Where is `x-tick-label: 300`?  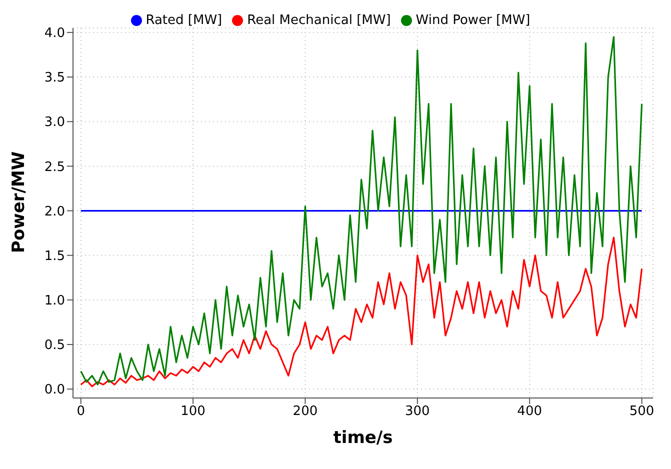
x-tick-label: 300 is located at coordinates (417, 412).